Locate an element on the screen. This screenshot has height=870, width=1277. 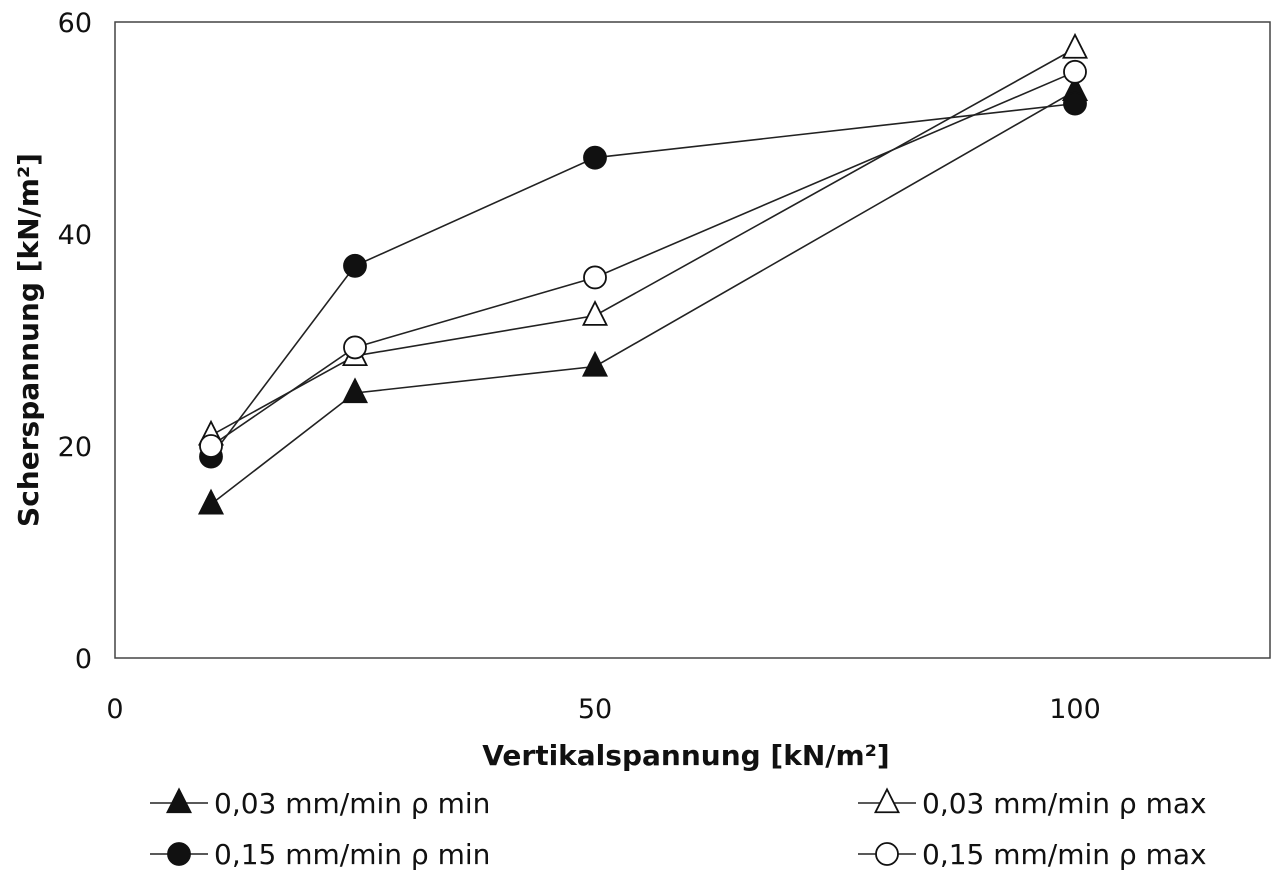
legend-item: 0,15 mm/min ρ max is located at coordinates (1032, 854).